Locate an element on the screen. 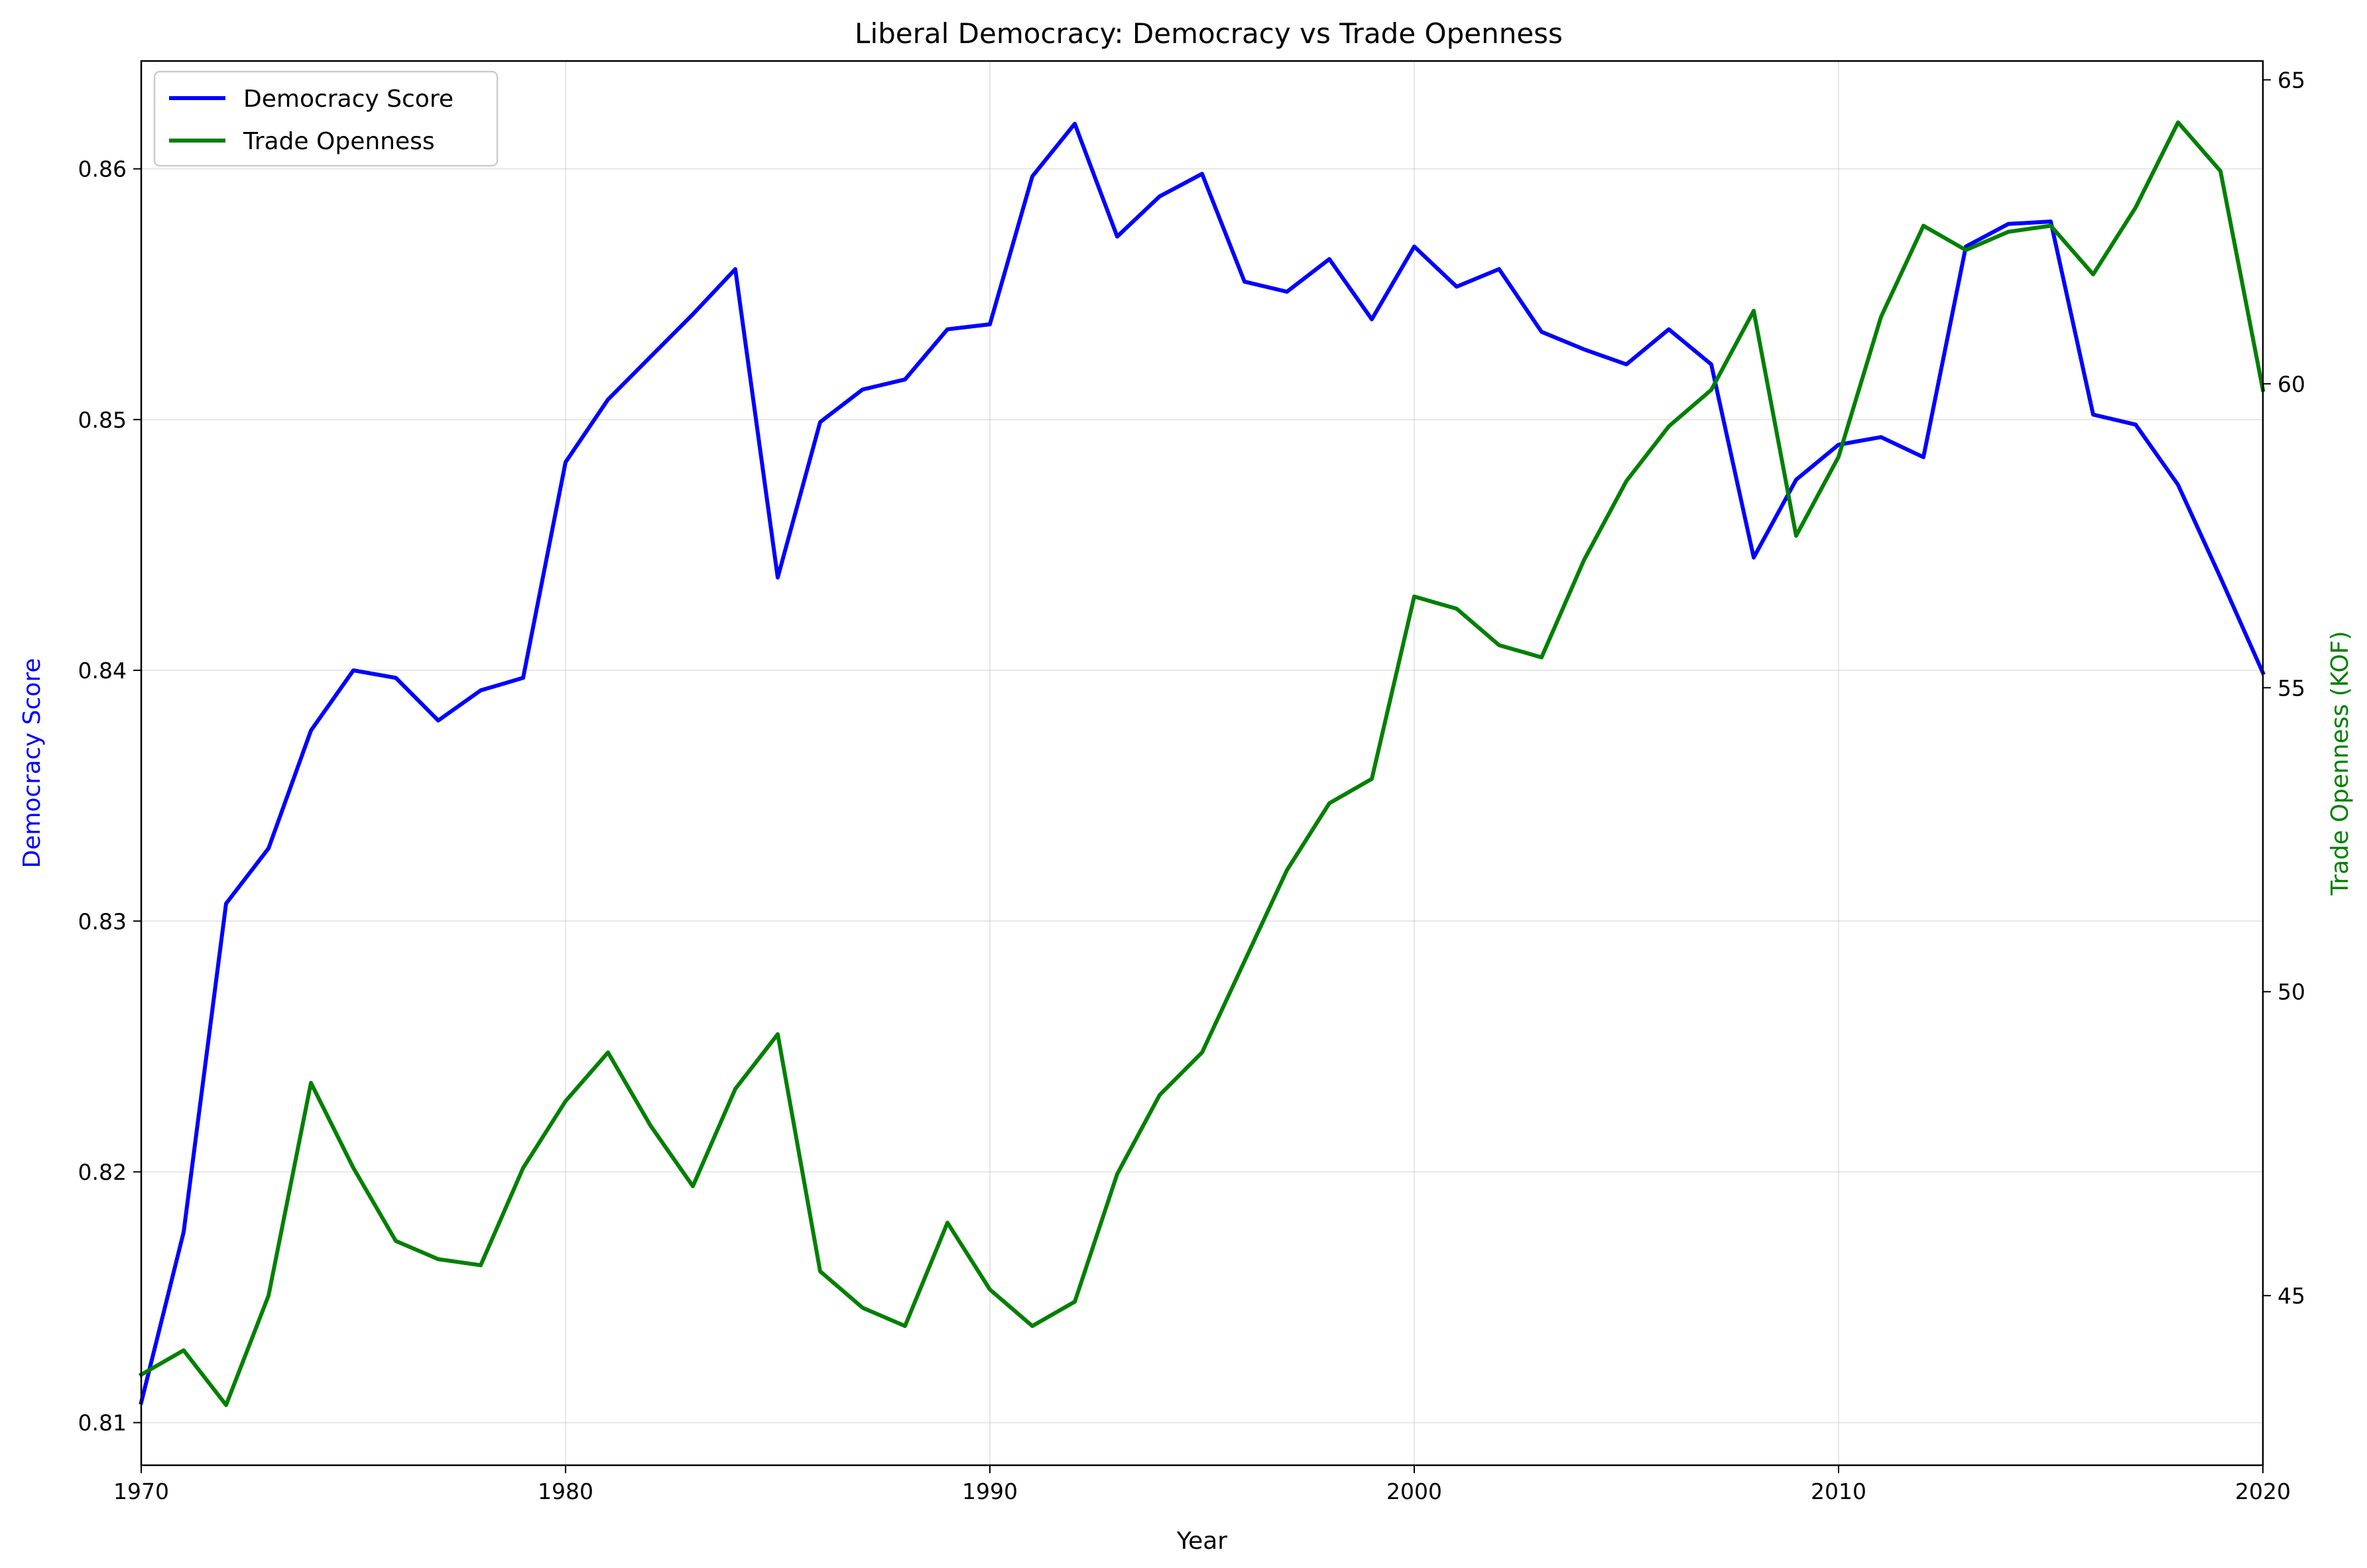 The height and width of the screenshot is (1568, 2367). x-tick-label: 2020 is located at coordinates (2263, 1491).